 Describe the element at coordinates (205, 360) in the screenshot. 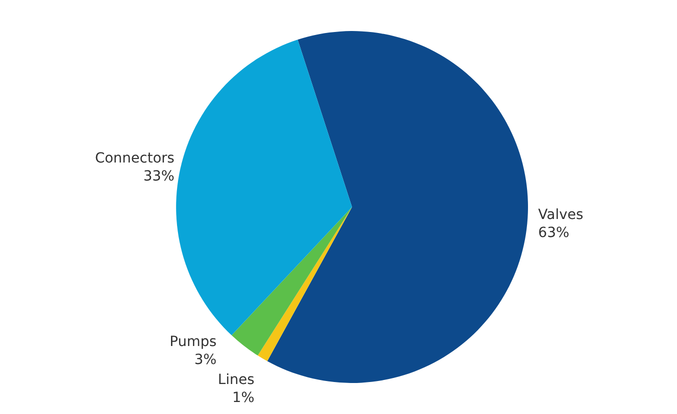

I see `data-label: 3%` at that location.